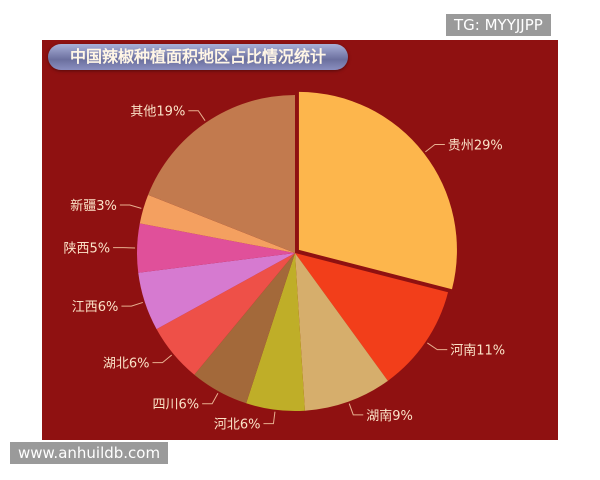  What do you see at coordinates (216, 248) in the screenshot?
I see `pie-slice-陕西` at bounding box center [216, 248].